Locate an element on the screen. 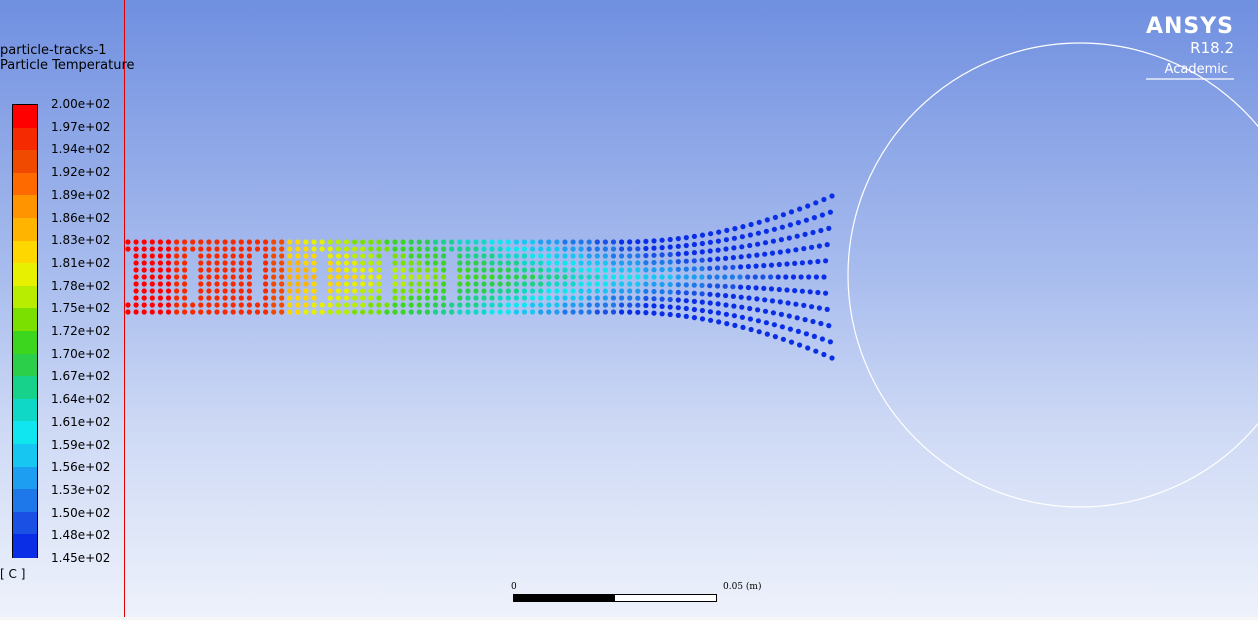  legend-tick-label: 1.64e+02 is located at coordinates (81, 399).